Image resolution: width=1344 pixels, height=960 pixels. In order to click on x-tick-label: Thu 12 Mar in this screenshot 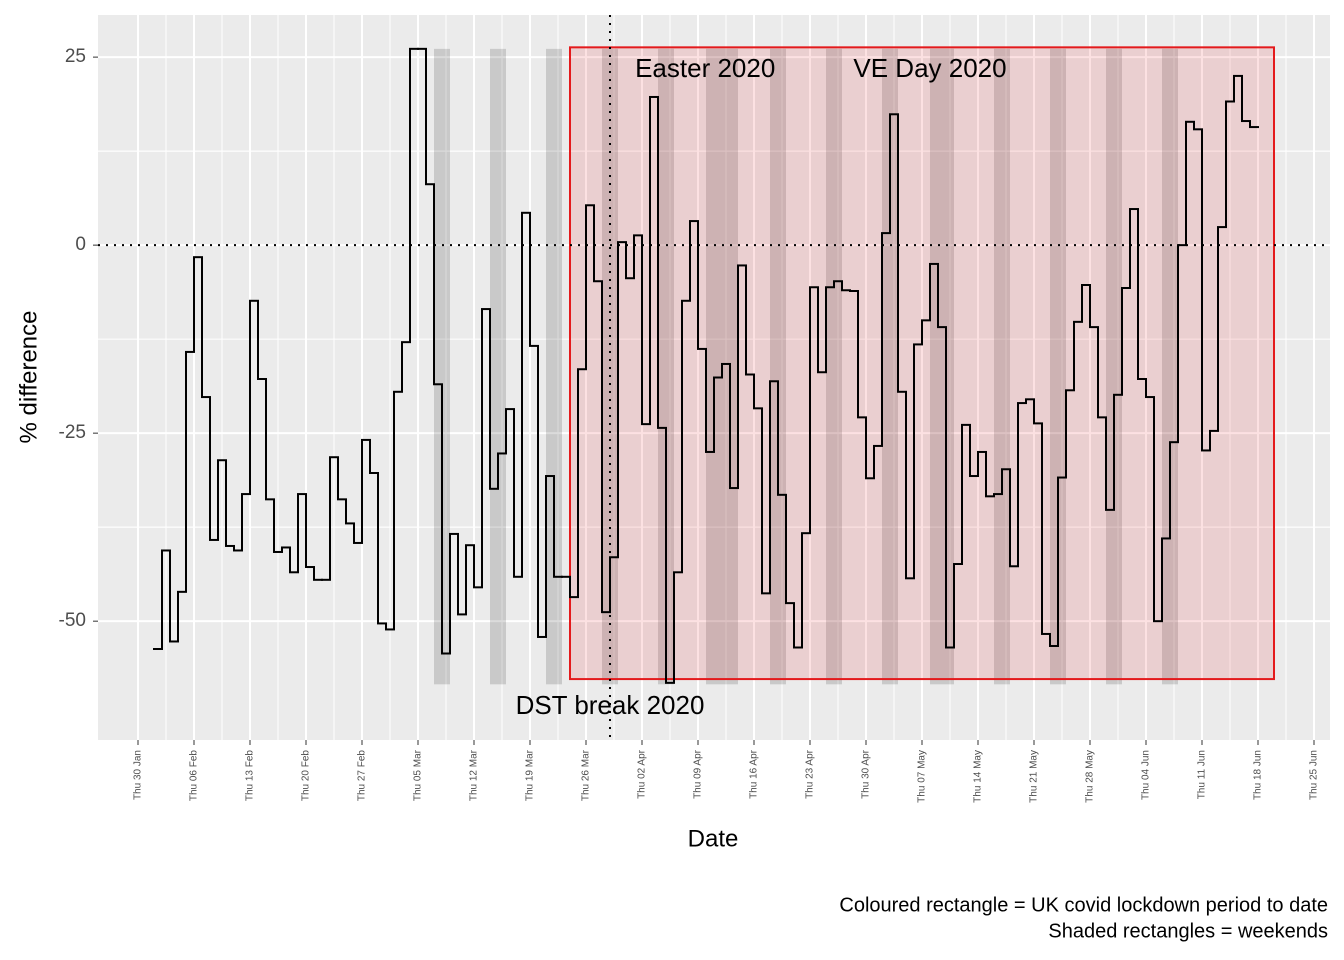, I will do `click(474, 775)`.